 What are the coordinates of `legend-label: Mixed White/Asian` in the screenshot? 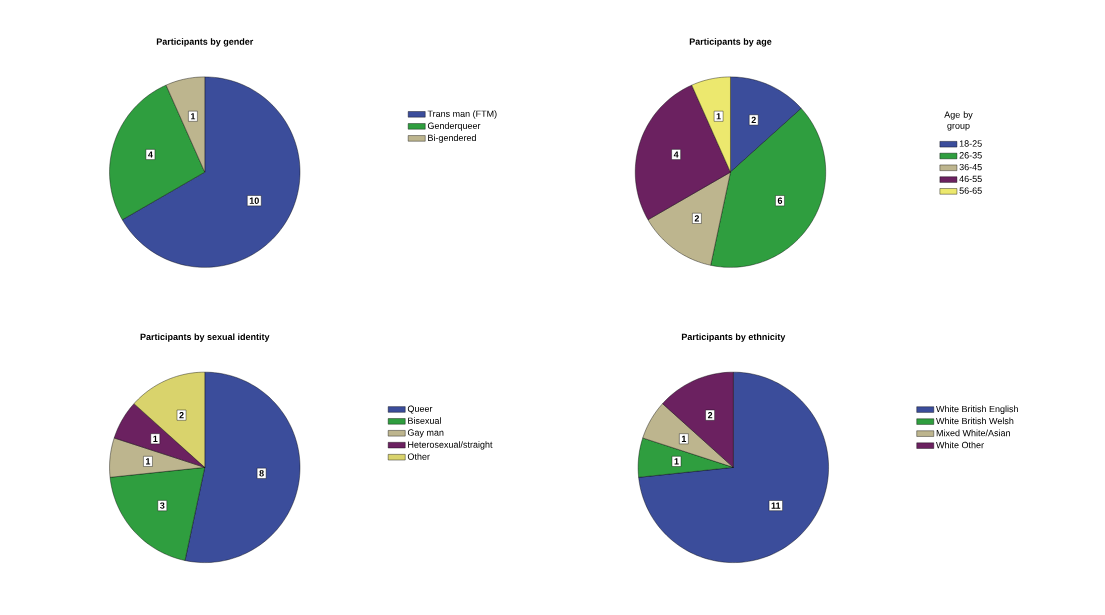 It's located at (973, 433).